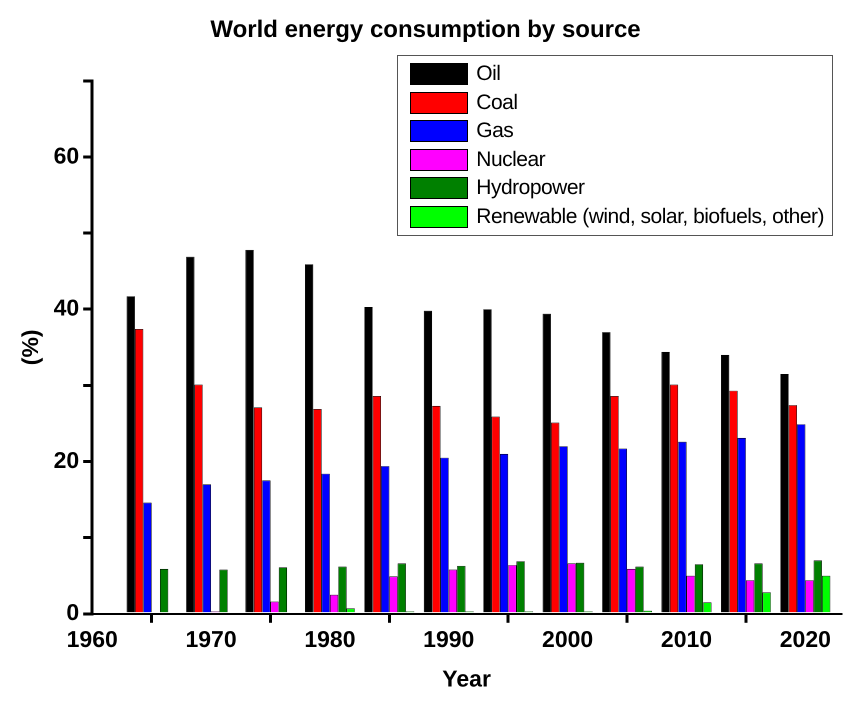 The width and height of the screenshot is (843, 704). Describe the element at coordinates (73, 612) in the screenshot. I see `y-tick-label: 0` at that location.